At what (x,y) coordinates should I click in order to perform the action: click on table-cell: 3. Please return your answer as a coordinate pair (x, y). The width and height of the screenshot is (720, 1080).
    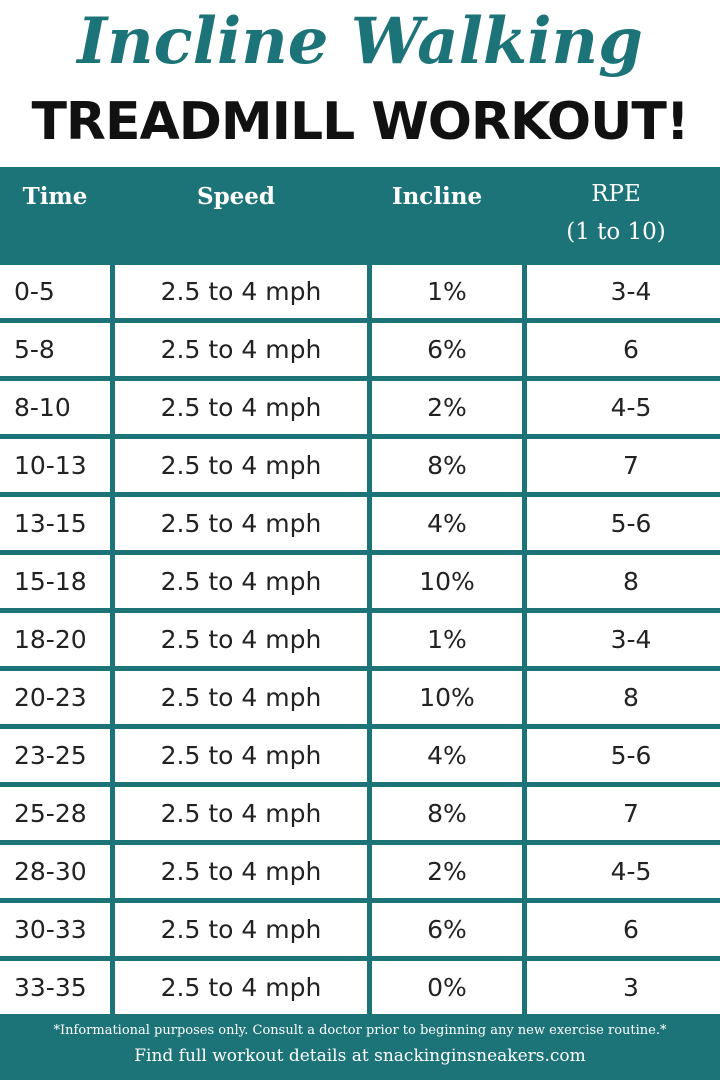
    Looking at the image, I should click on (623, 987).